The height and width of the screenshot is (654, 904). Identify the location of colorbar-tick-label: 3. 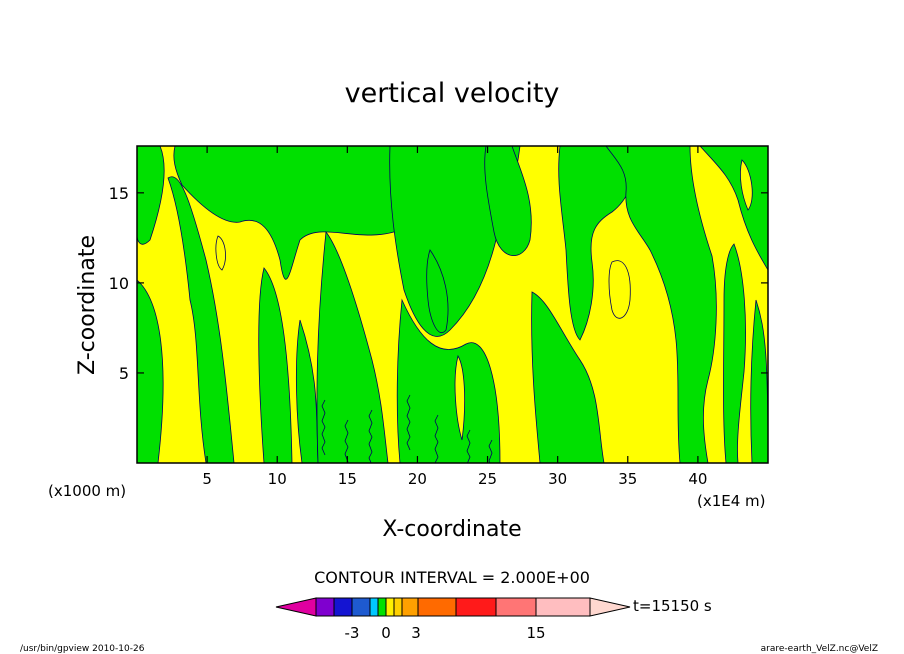
(416, 633).